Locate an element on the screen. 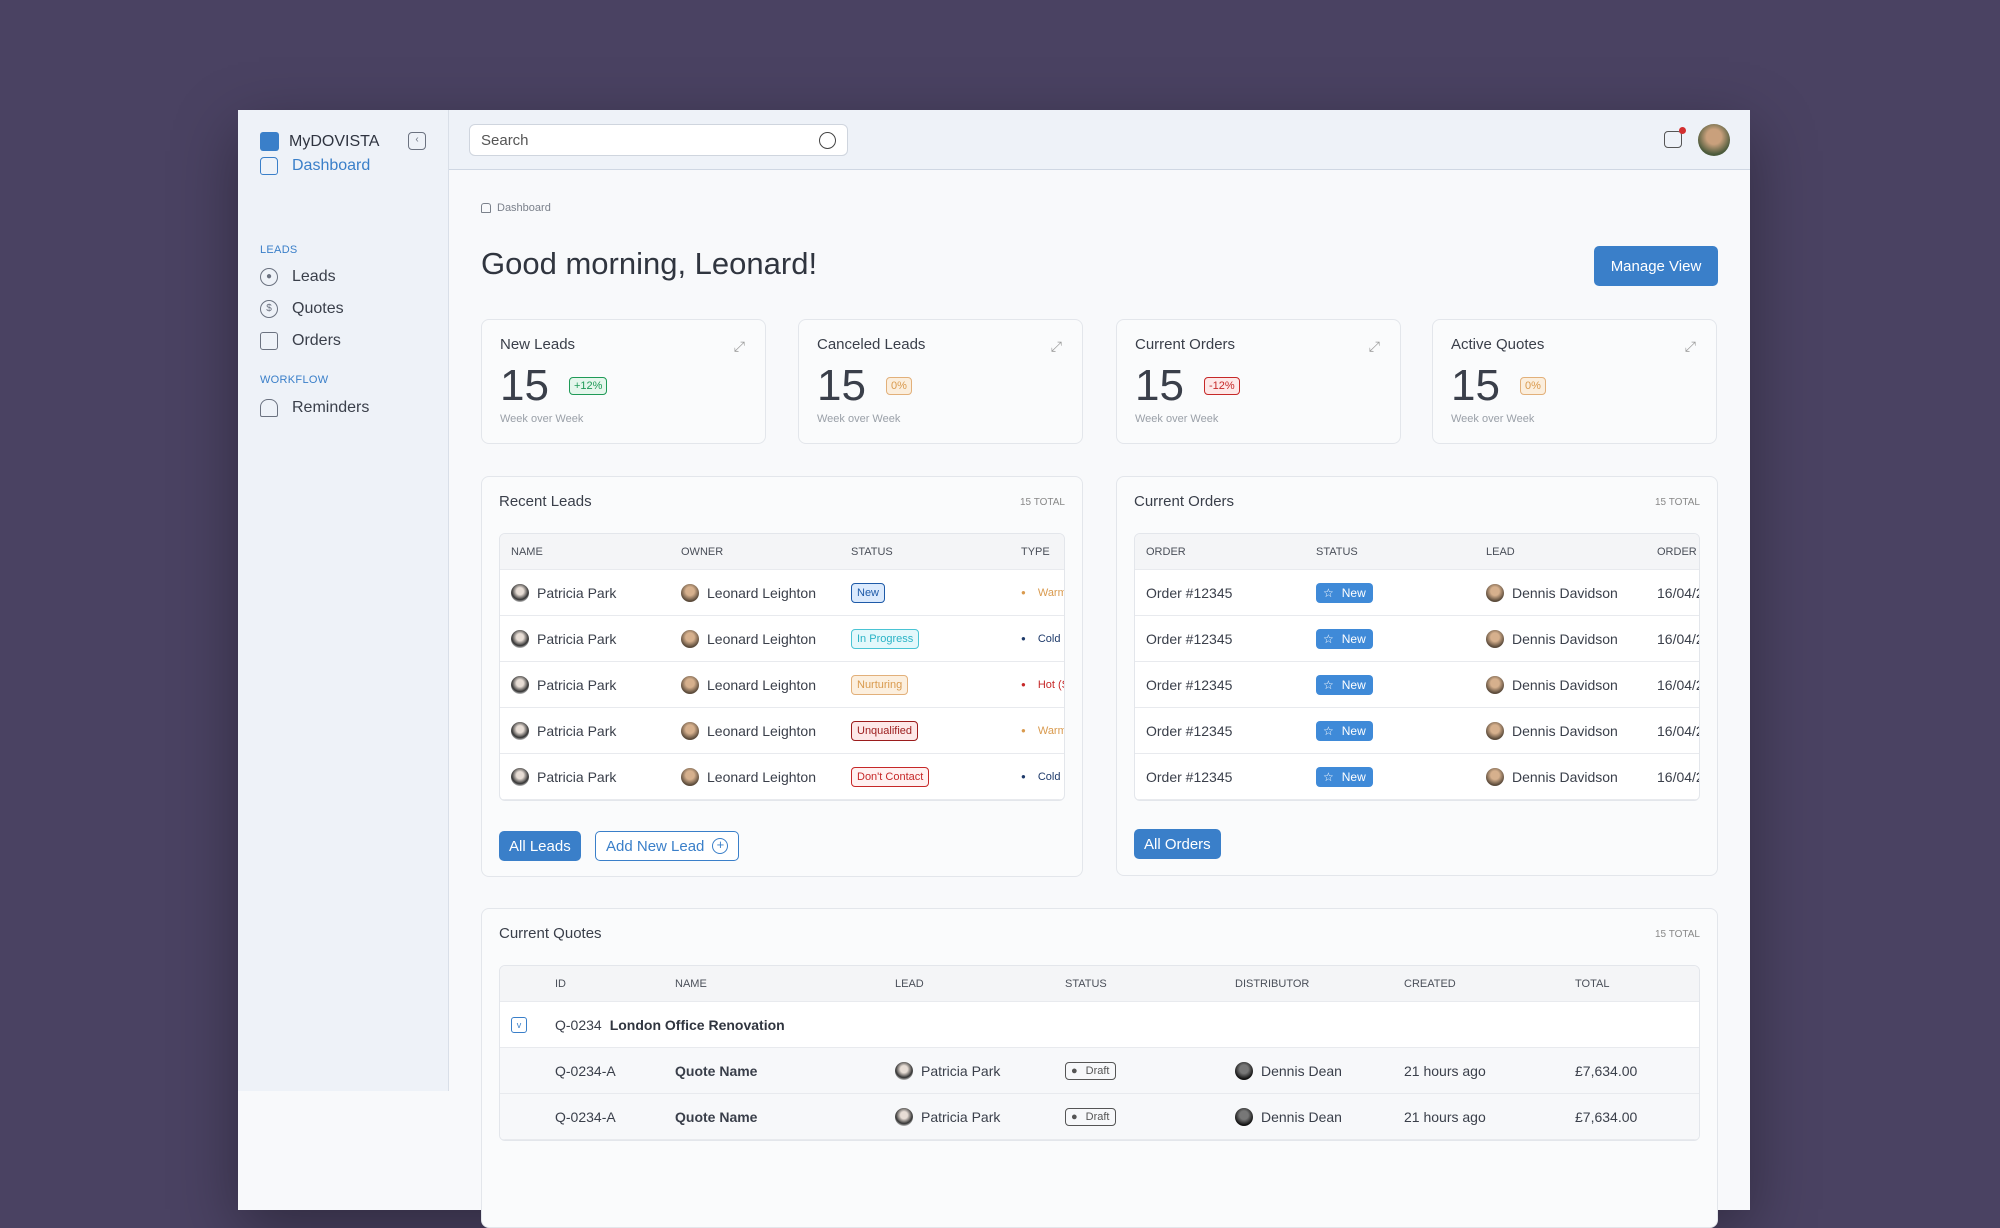 The width and height of the screenshot is (2000, 1228). collapse-sidebar-icon: ‹ is located at coordinates (417, 141).